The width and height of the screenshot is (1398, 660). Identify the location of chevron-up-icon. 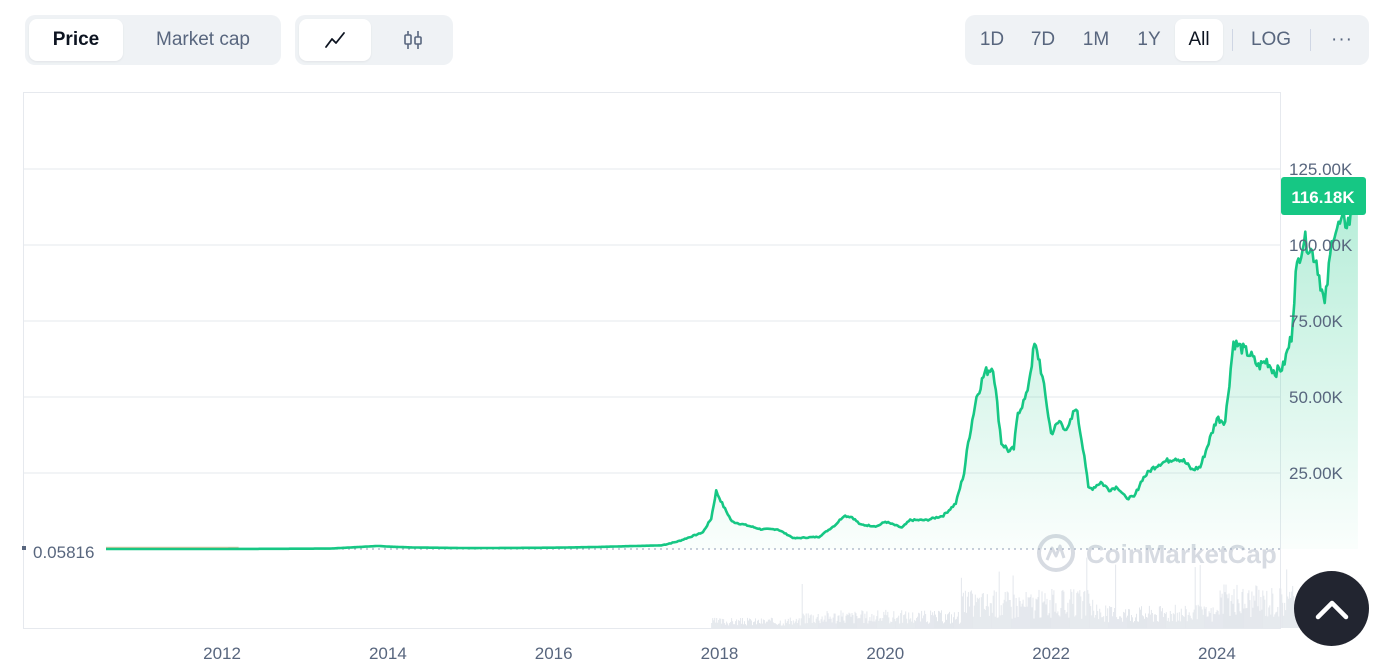
(1331, 609).